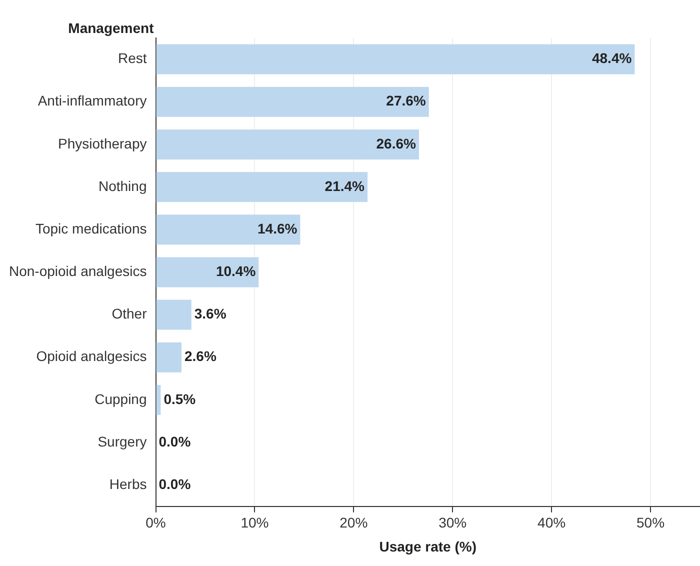 The width and height of the screenshot is (700, 566). I want to click on y-tick-label: Rest, so click(132, 58).